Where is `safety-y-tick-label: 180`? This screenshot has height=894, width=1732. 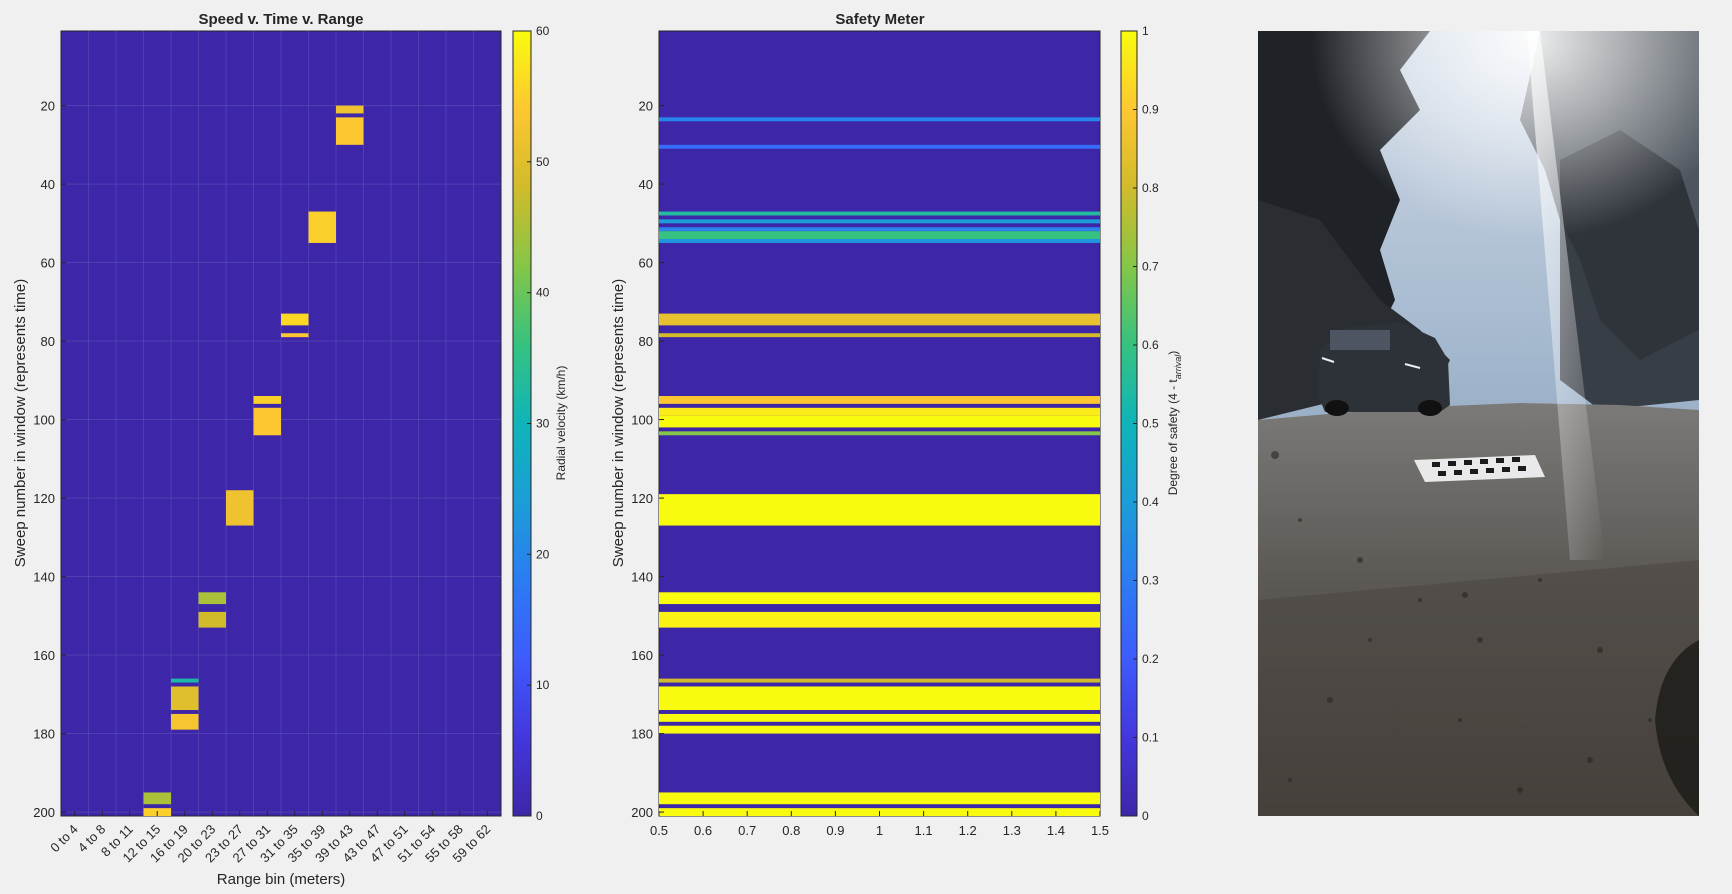 safety-y-tick-label: 180 is located at coordinates (642, 734).